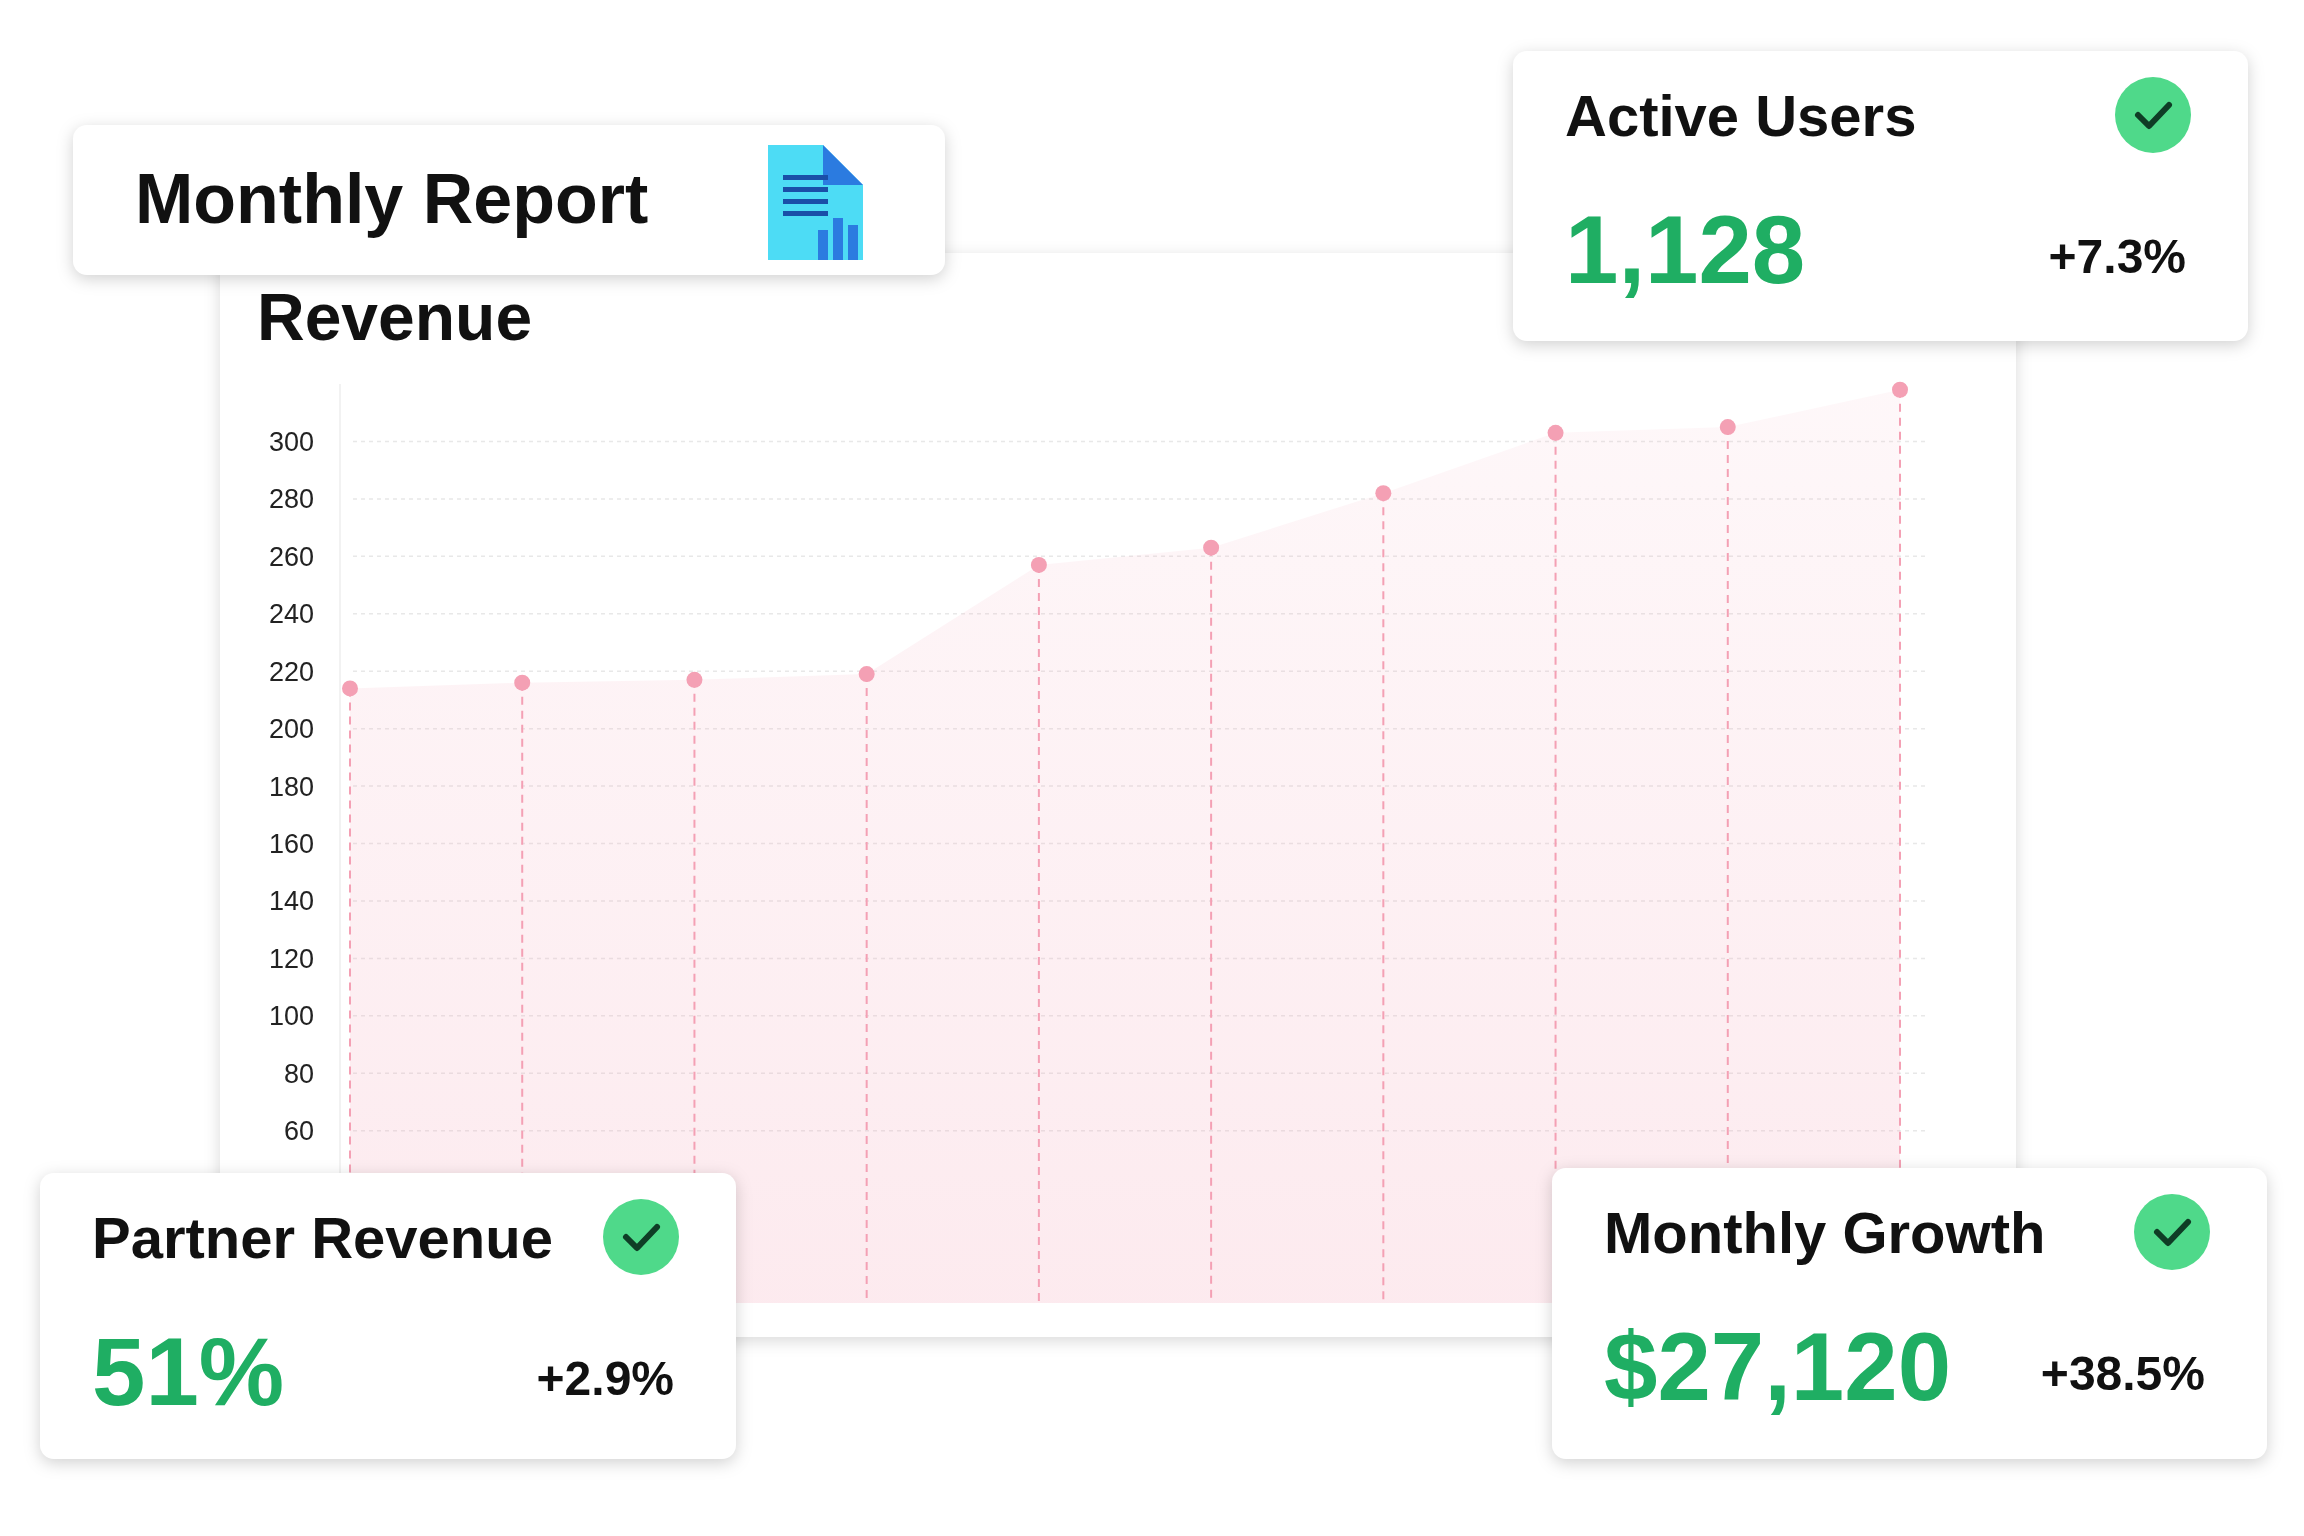  What do you see at coordinates (1685, 249) in the screenshot?
I see `text: 1,128` at bounding box center [1685, 249].